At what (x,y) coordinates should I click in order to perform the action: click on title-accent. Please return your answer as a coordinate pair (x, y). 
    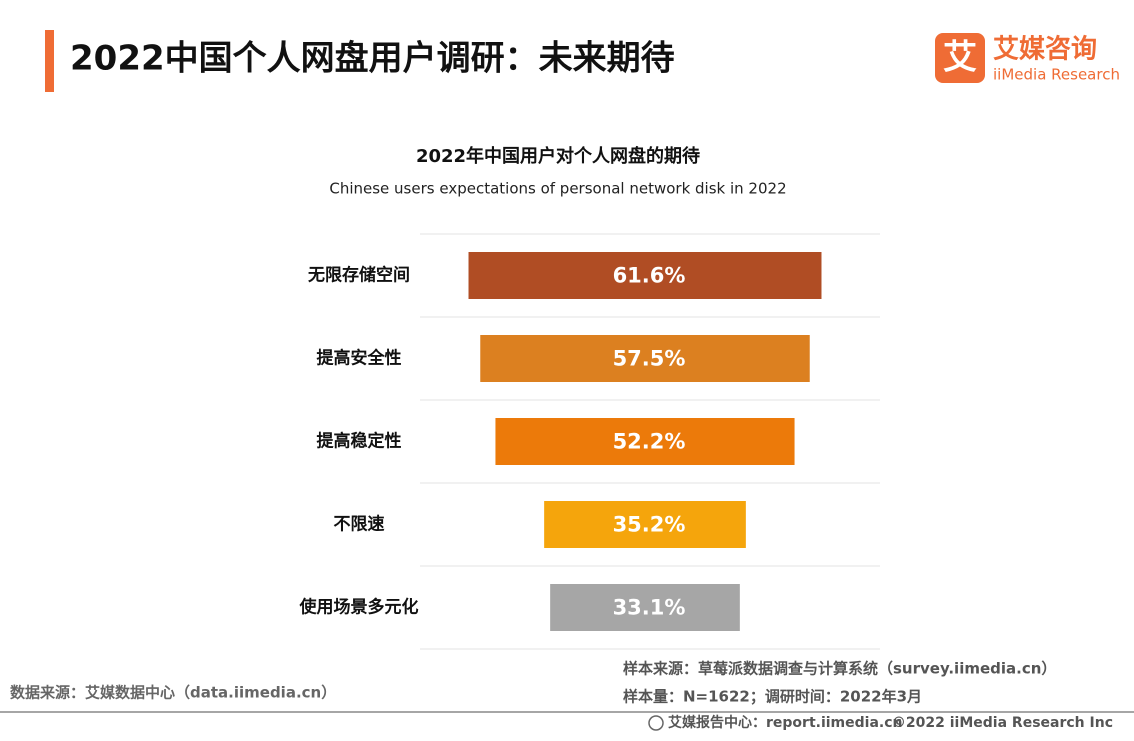
    Looking at the image, I should click on (49, 61).